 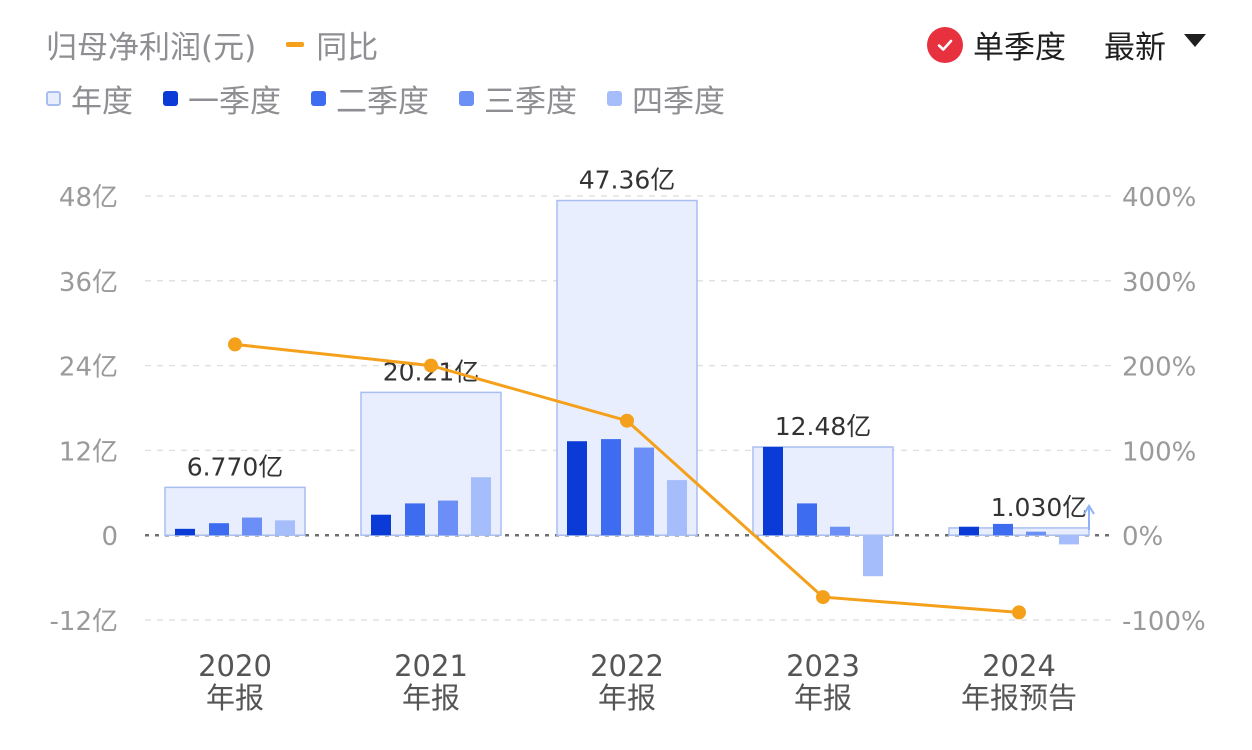 What do you see at coordinates (1089, 509) in the screenshot?
I see `forecast-arrow-head` at bounding box center [1089, 509].